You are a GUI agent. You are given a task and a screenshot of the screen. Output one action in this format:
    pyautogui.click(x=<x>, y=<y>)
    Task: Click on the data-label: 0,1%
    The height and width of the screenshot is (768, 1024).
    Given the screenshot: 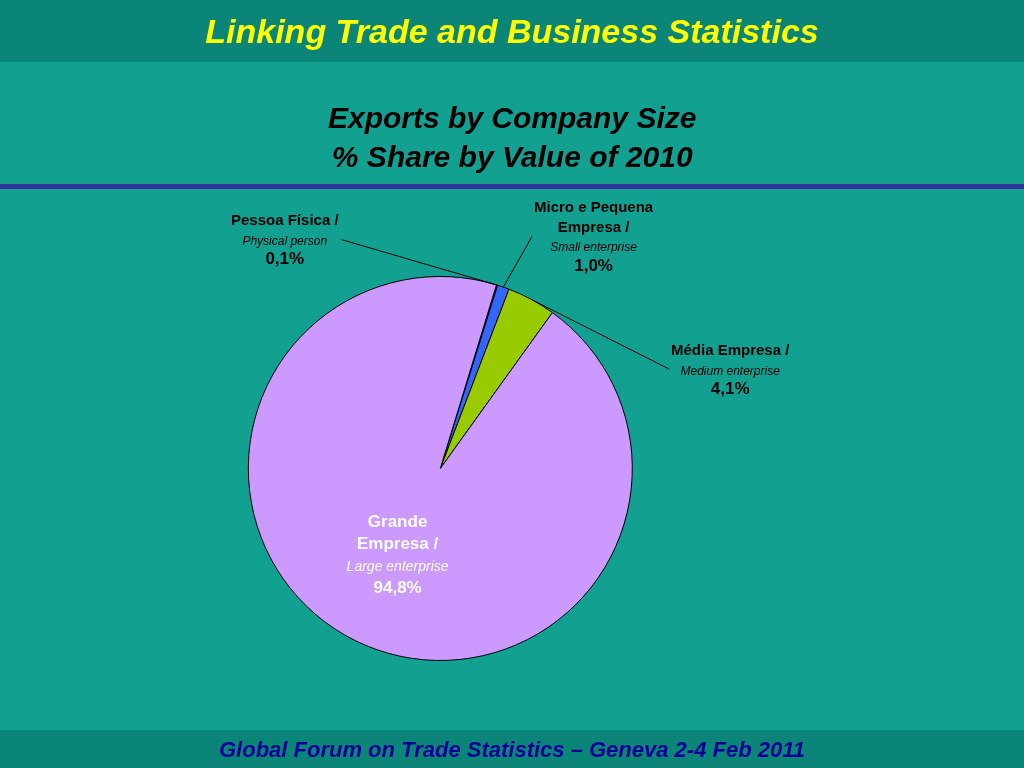 What is the action you would take?
    pyautogui.click(x=285, y=258)
    